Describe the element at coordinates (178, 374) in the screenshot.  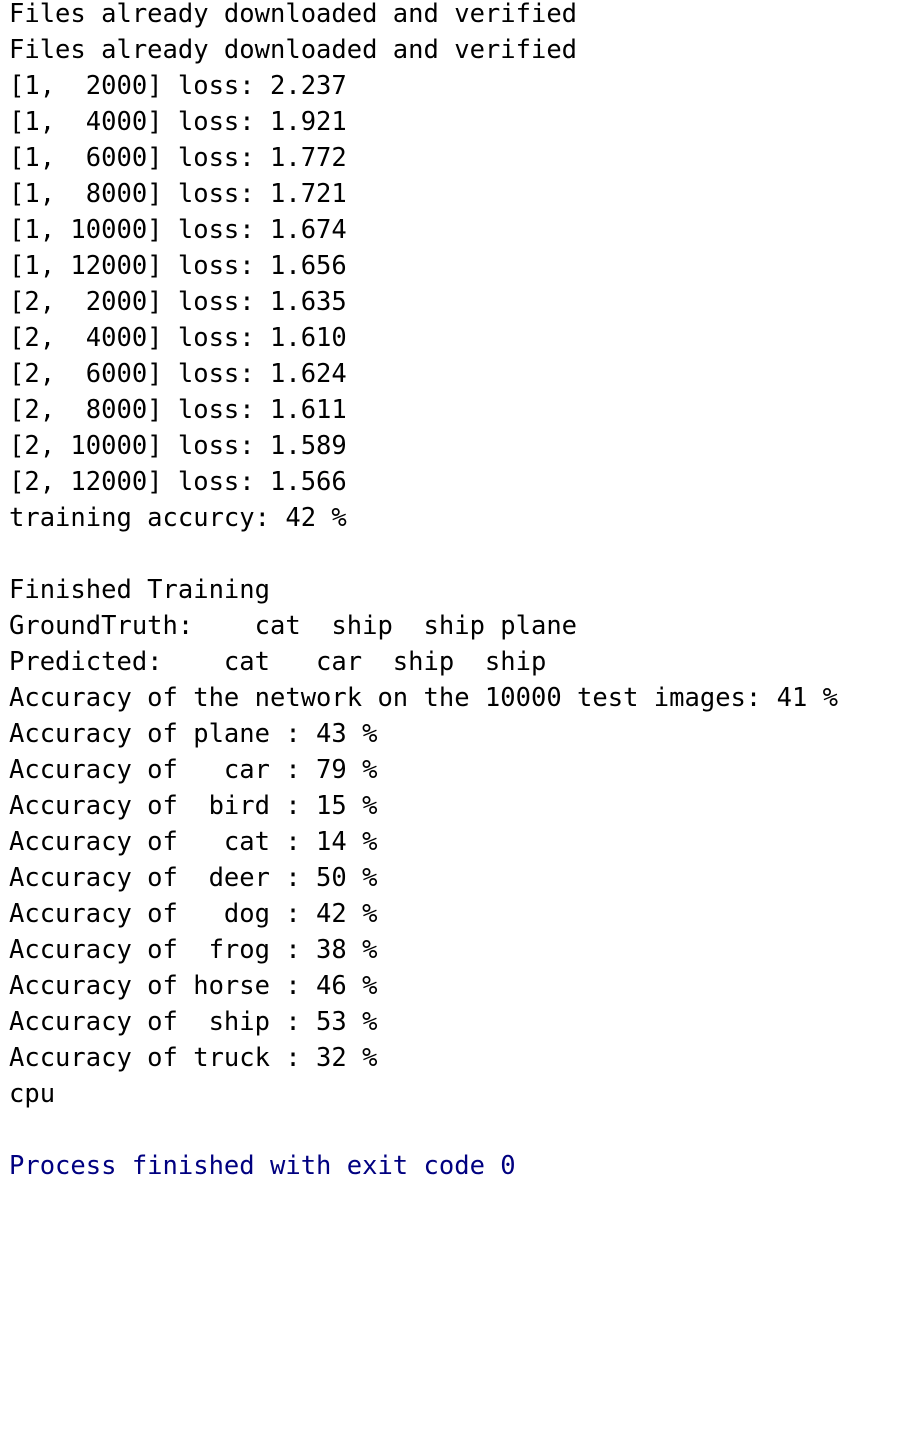
I see `console-line: [2, 6000] loss: 1.624` at that location.